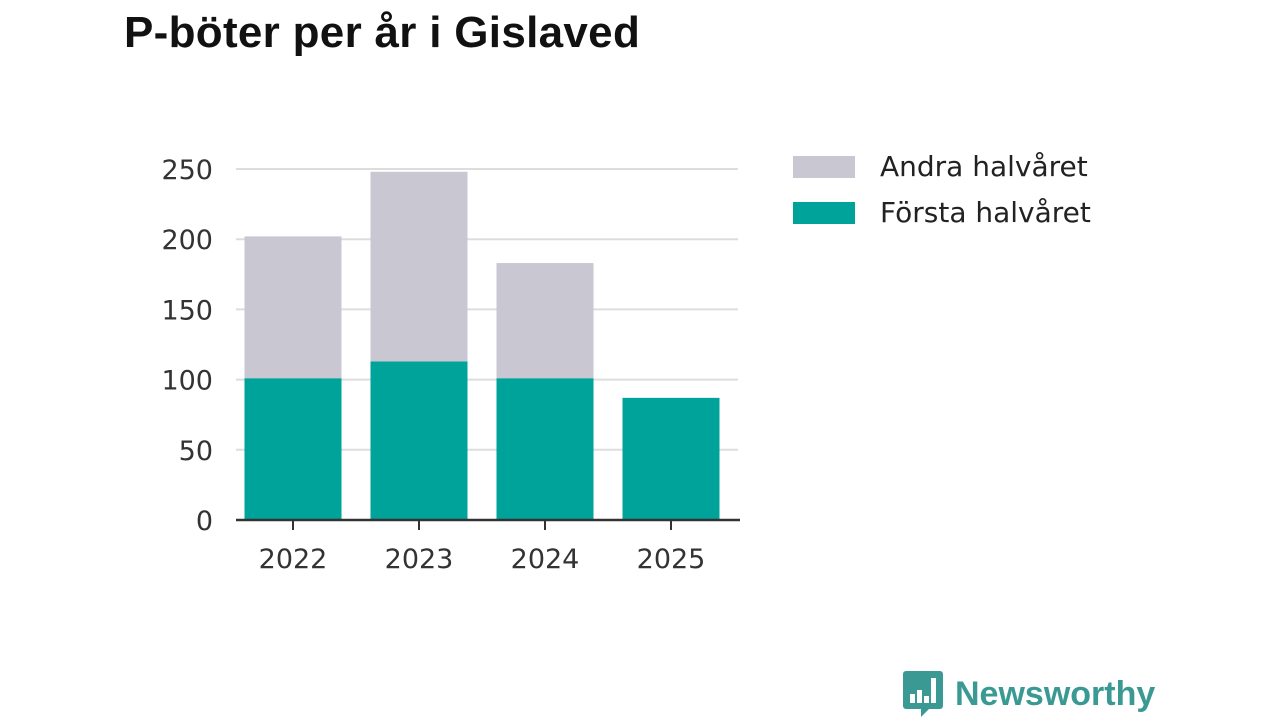  I want to click on bar-2022-andra, so click(293, 307).